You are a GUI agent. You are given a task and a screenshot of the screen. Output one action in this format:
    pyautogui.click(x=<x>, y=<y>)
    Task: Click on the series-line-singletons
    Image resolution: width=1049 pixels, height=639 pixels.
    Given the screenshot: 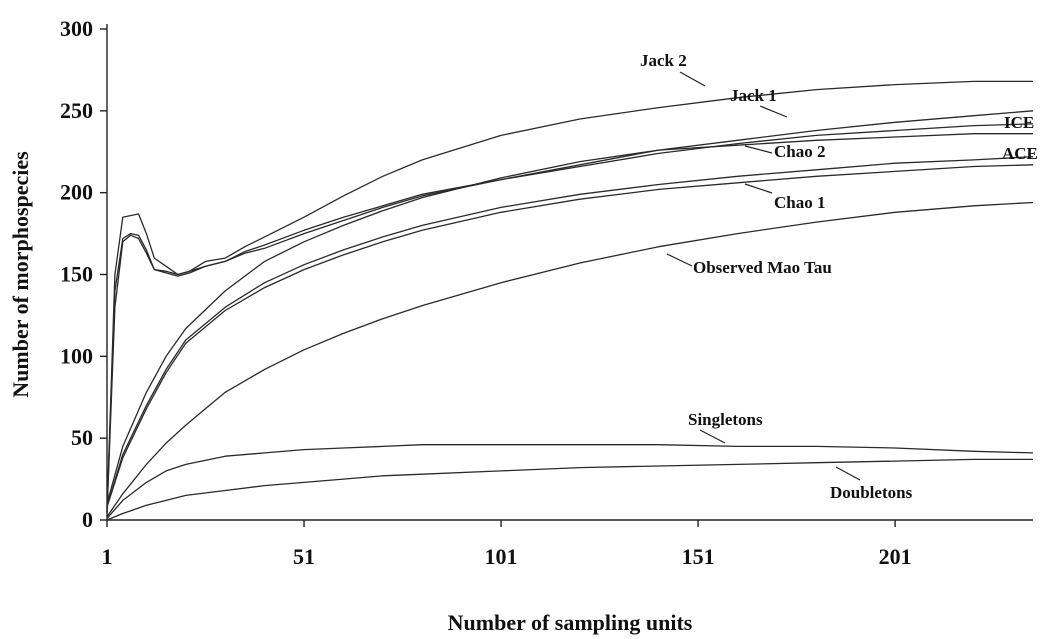 What is the action you would take?
    pyautogui.click(x=570, y=481)
    